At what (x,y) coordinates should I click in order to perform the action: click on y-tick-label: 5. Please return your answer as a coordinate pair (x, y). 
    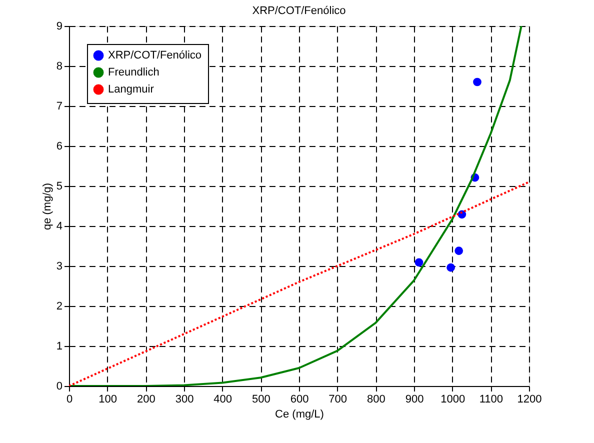
    Looking at the image, I should click on (59, 186).